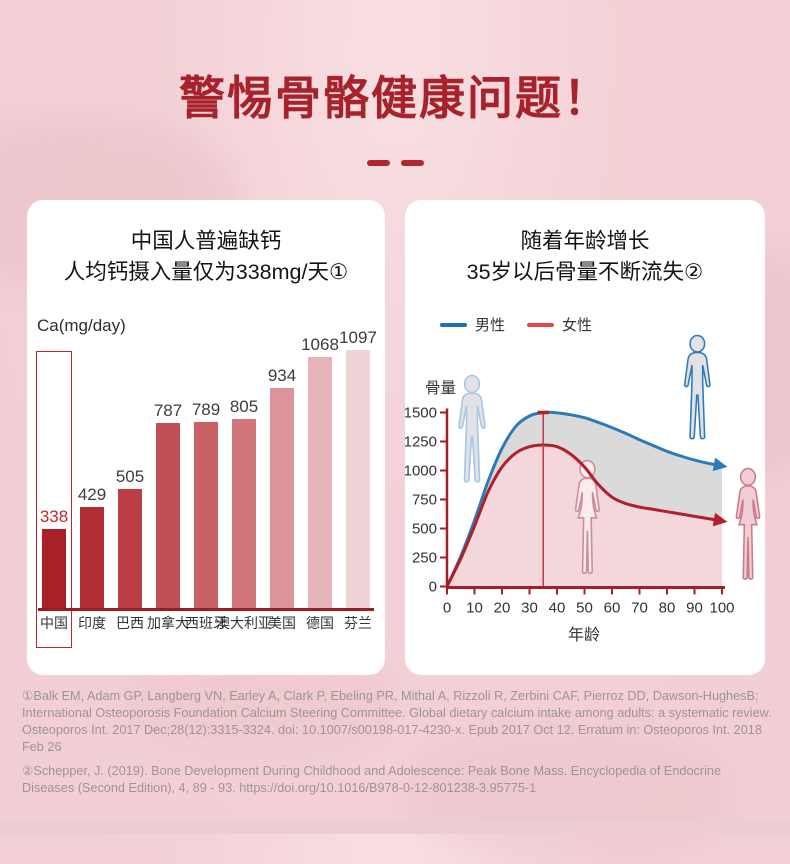 The width and height of the screenshot is (790, 864). What do you see at coordinates (54, 516) in the screenshot?
I see `bar-value-label: 338` at bounding box center [54, 516].